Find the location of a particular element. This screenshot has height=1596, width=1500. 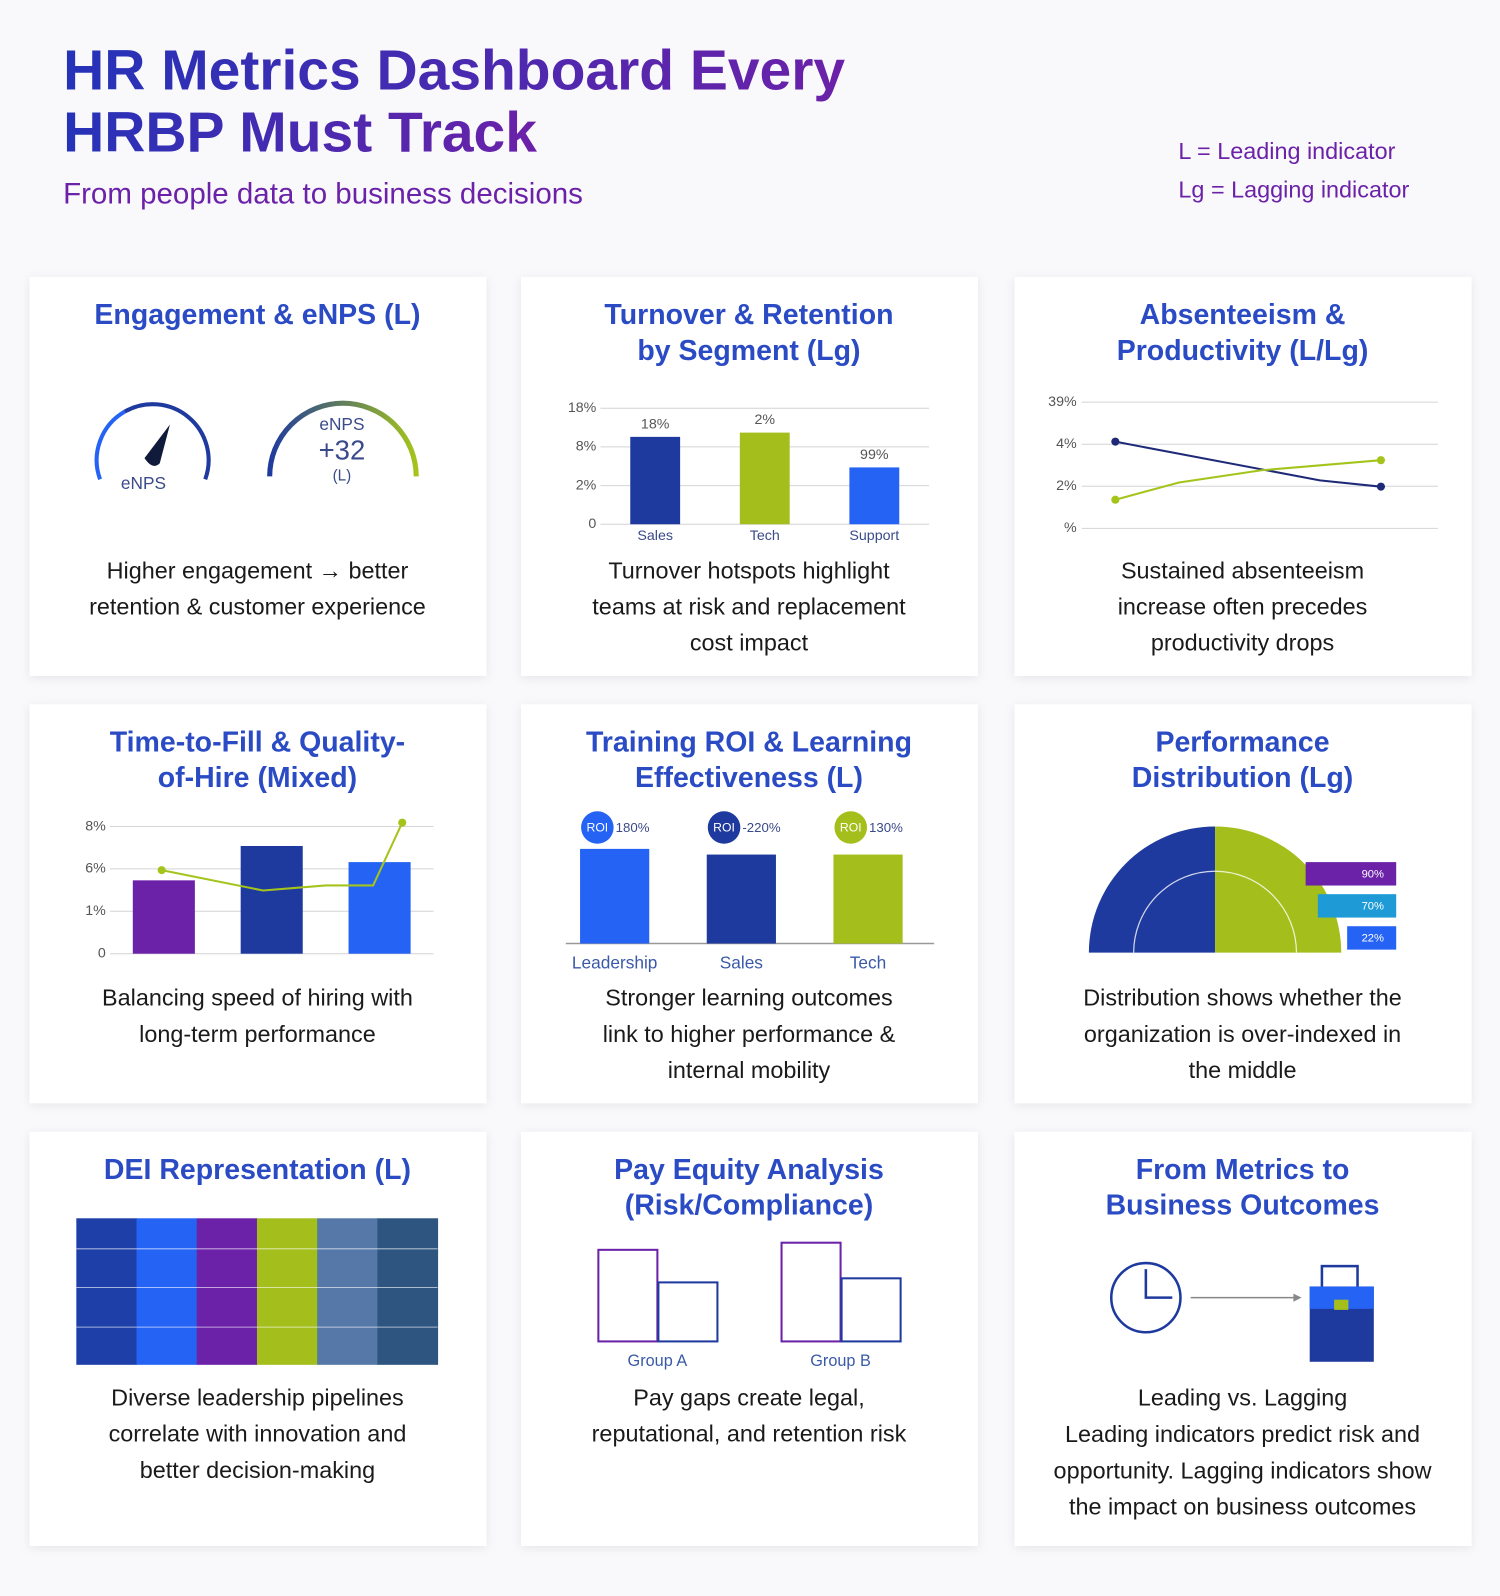

y-tick-label: % is located at coordinates (1070, 528).